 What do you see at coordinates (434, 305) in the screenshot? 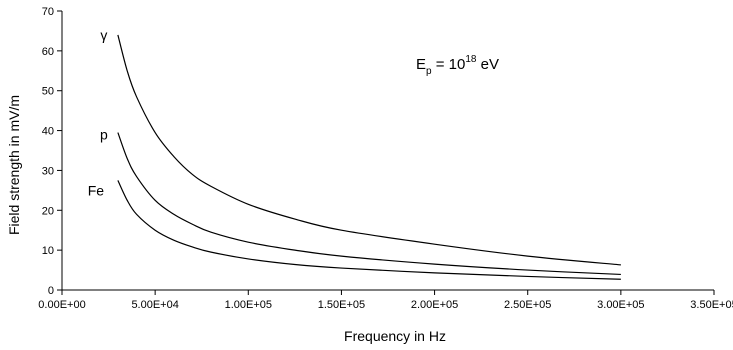
I see `x-tick-label: 2.00E+05` at bounding box center [434, 305].